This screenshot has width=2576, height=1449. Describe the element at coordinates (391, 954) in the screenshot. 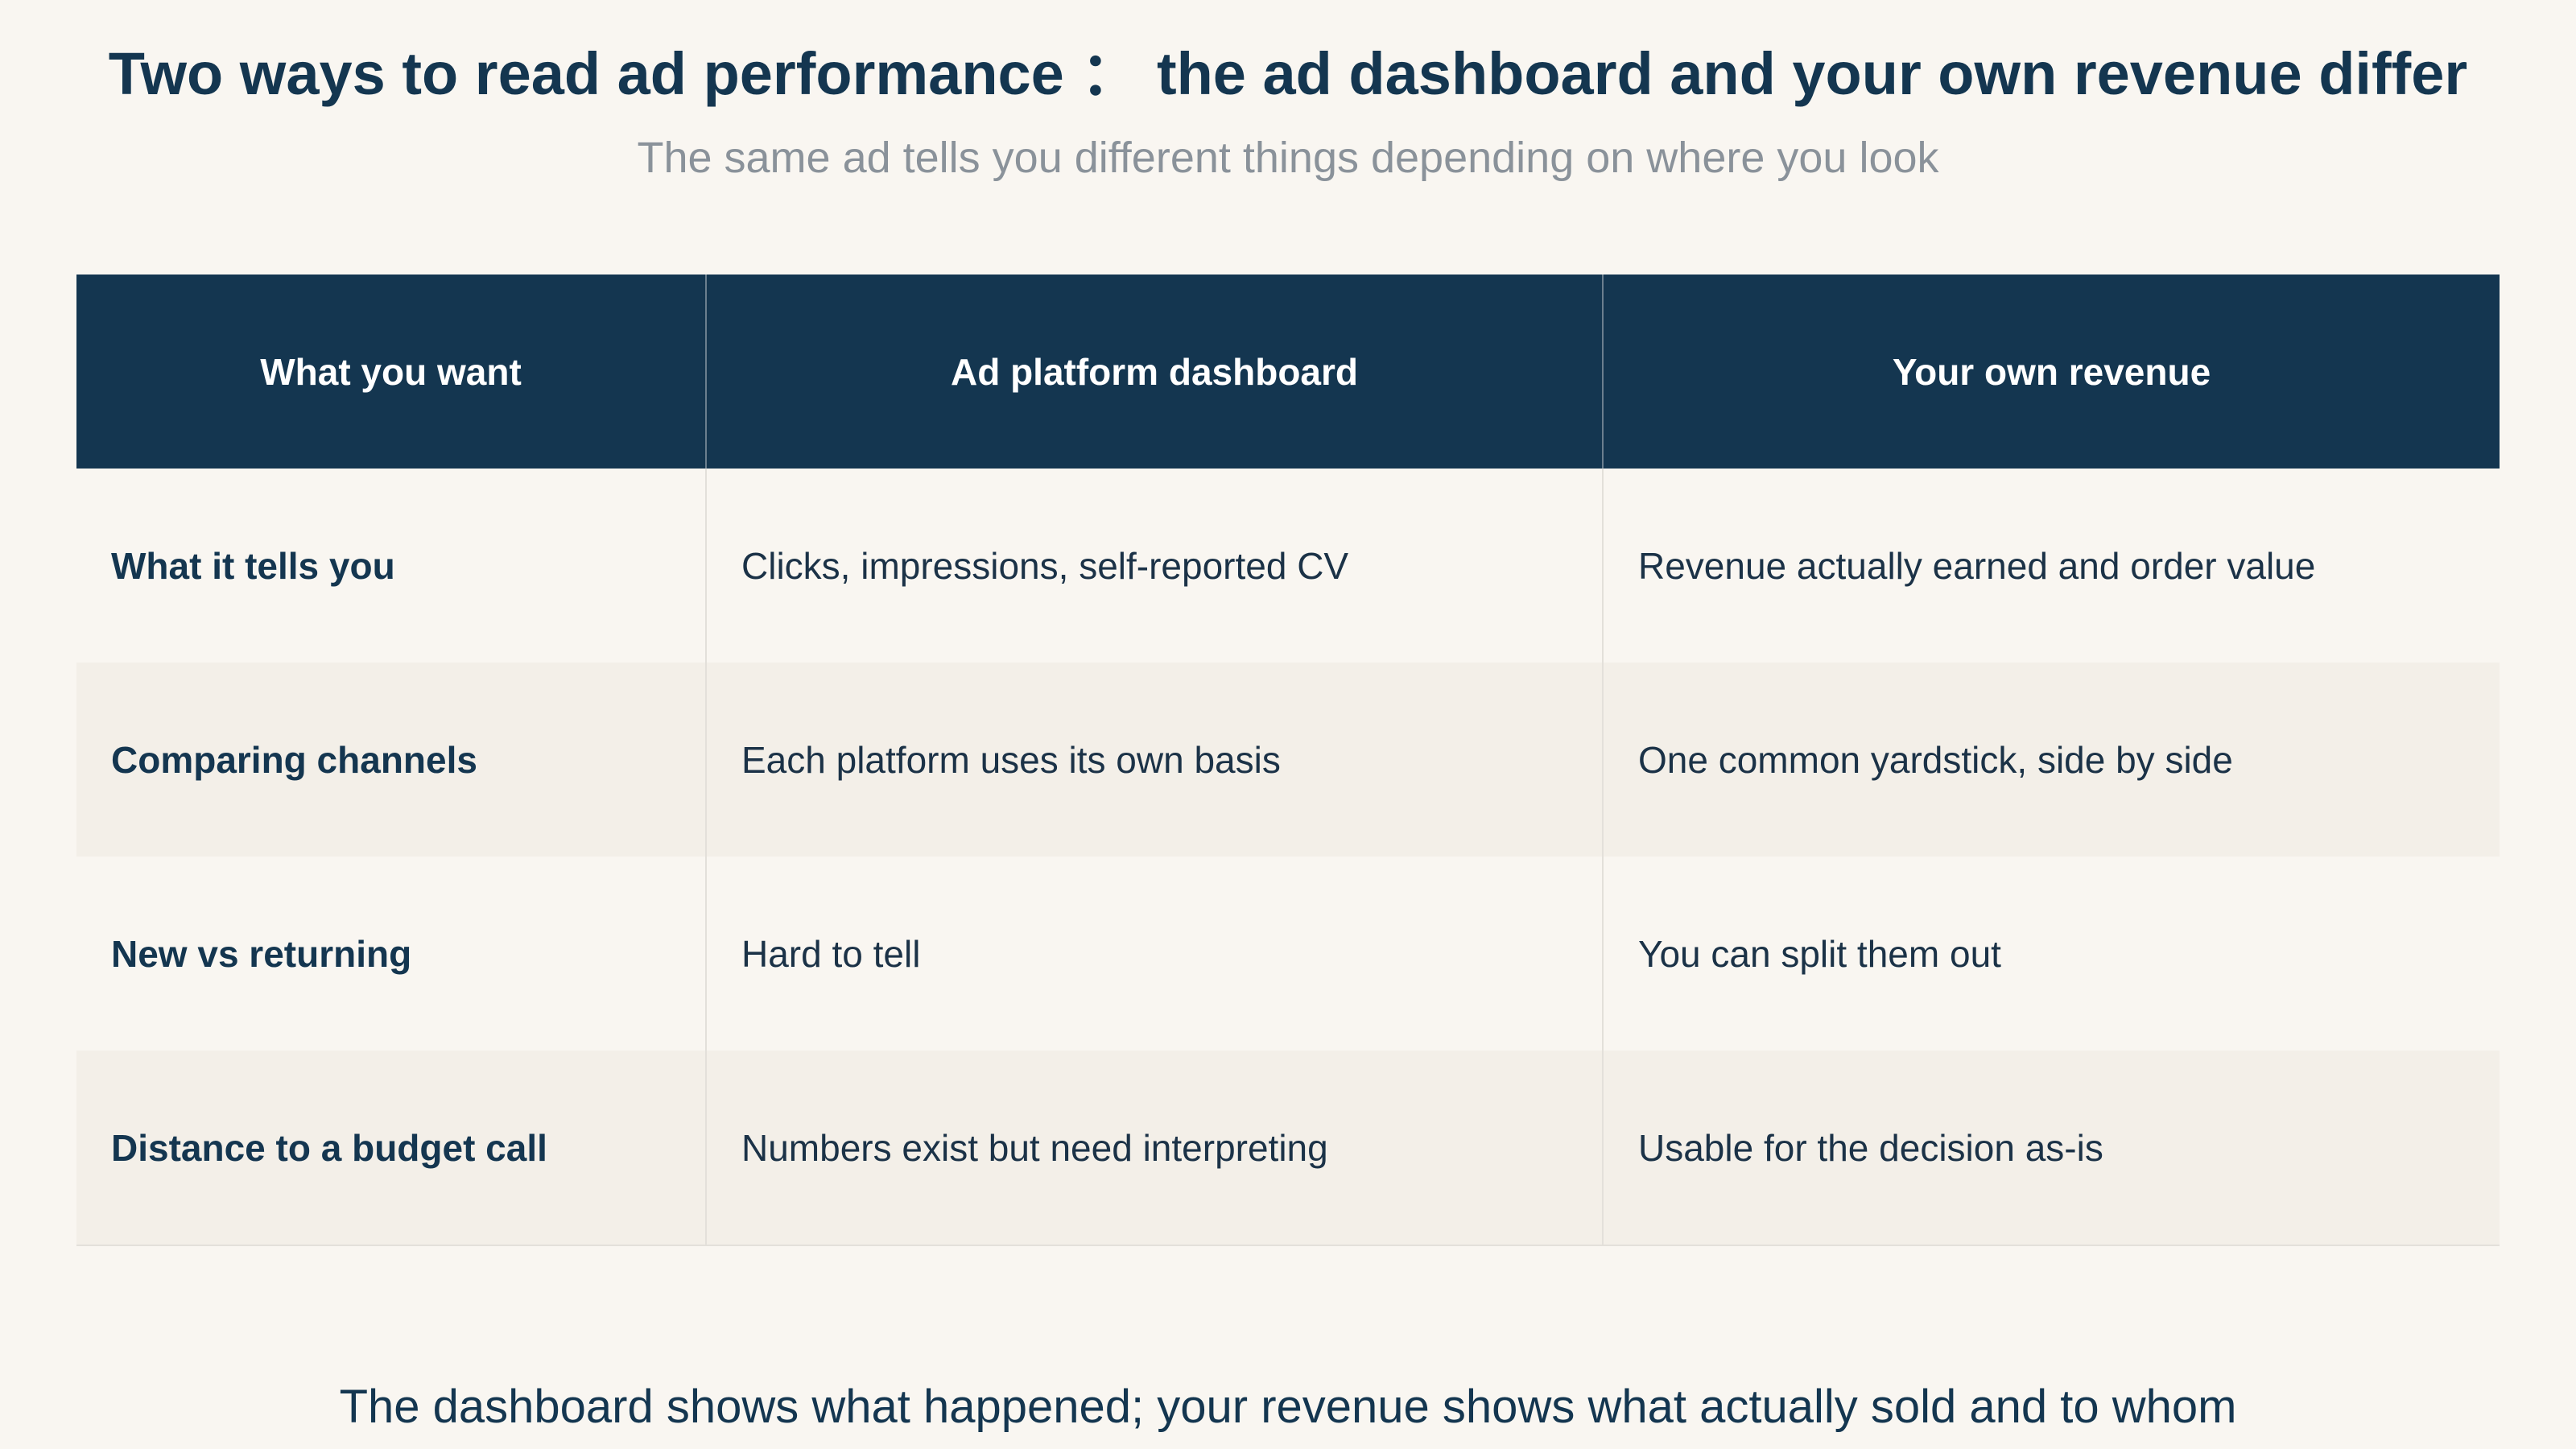

I see `row-label: New vs returning` at that location.